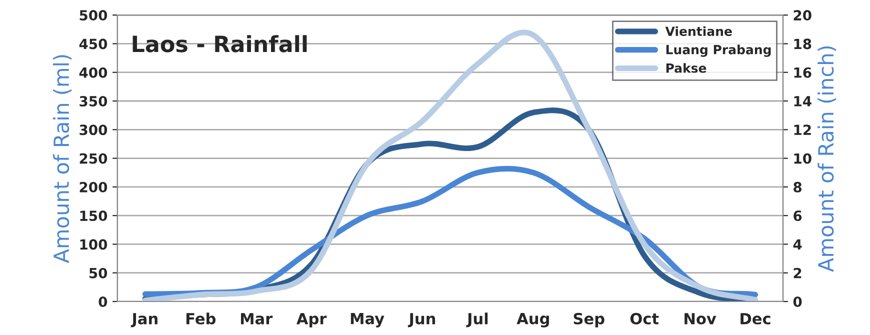 The image size is (870, 335). Describe the element at coordinates (94, 15) in the screenshot. I see `y-tick-label: 500` at that location.